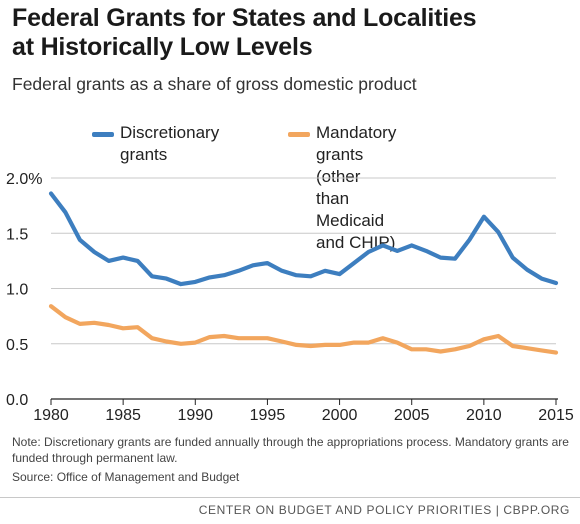  I want to click on legend-label-discretionary-line1: Discretionary grants, so click(170, 143).